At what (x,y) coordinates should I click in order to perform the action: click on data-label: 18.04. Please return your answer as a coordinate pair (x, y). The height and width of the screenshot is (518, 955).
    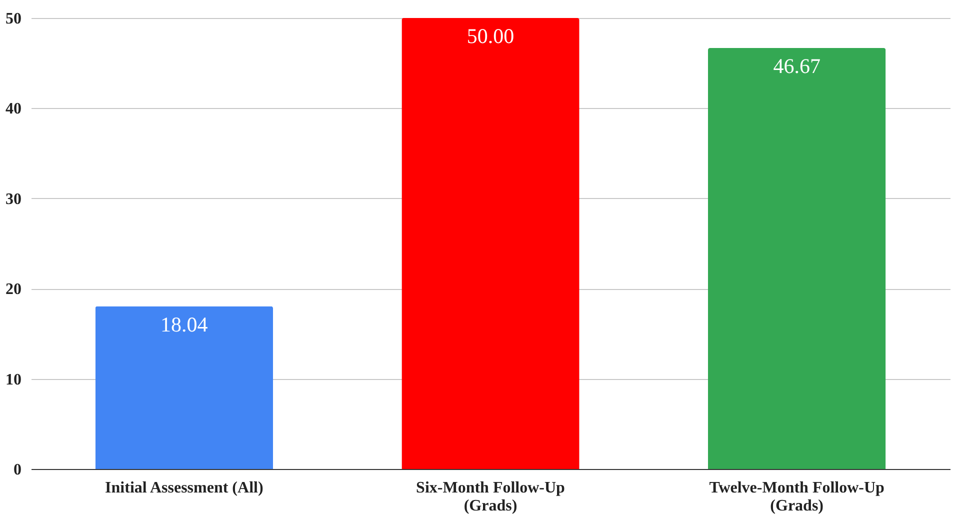
    Looking at the image, I should click on (184, 324).